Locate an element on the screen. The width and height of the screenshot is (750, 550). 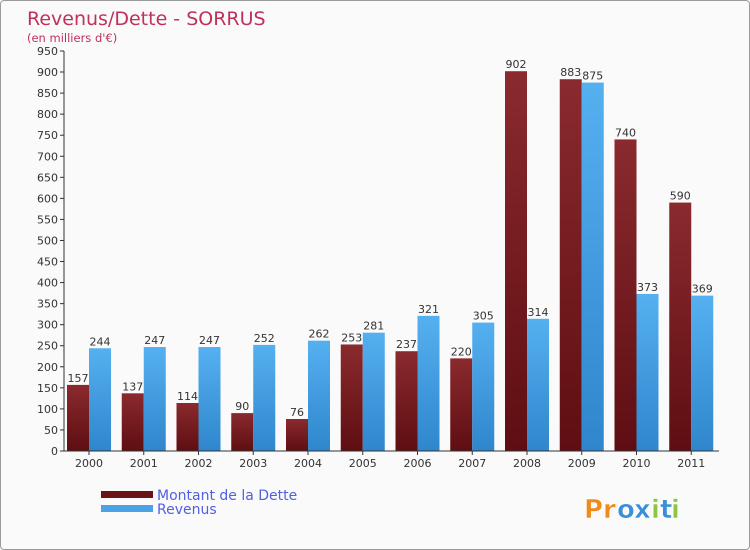
logo-letter: P is located at coordinates (593, 510).